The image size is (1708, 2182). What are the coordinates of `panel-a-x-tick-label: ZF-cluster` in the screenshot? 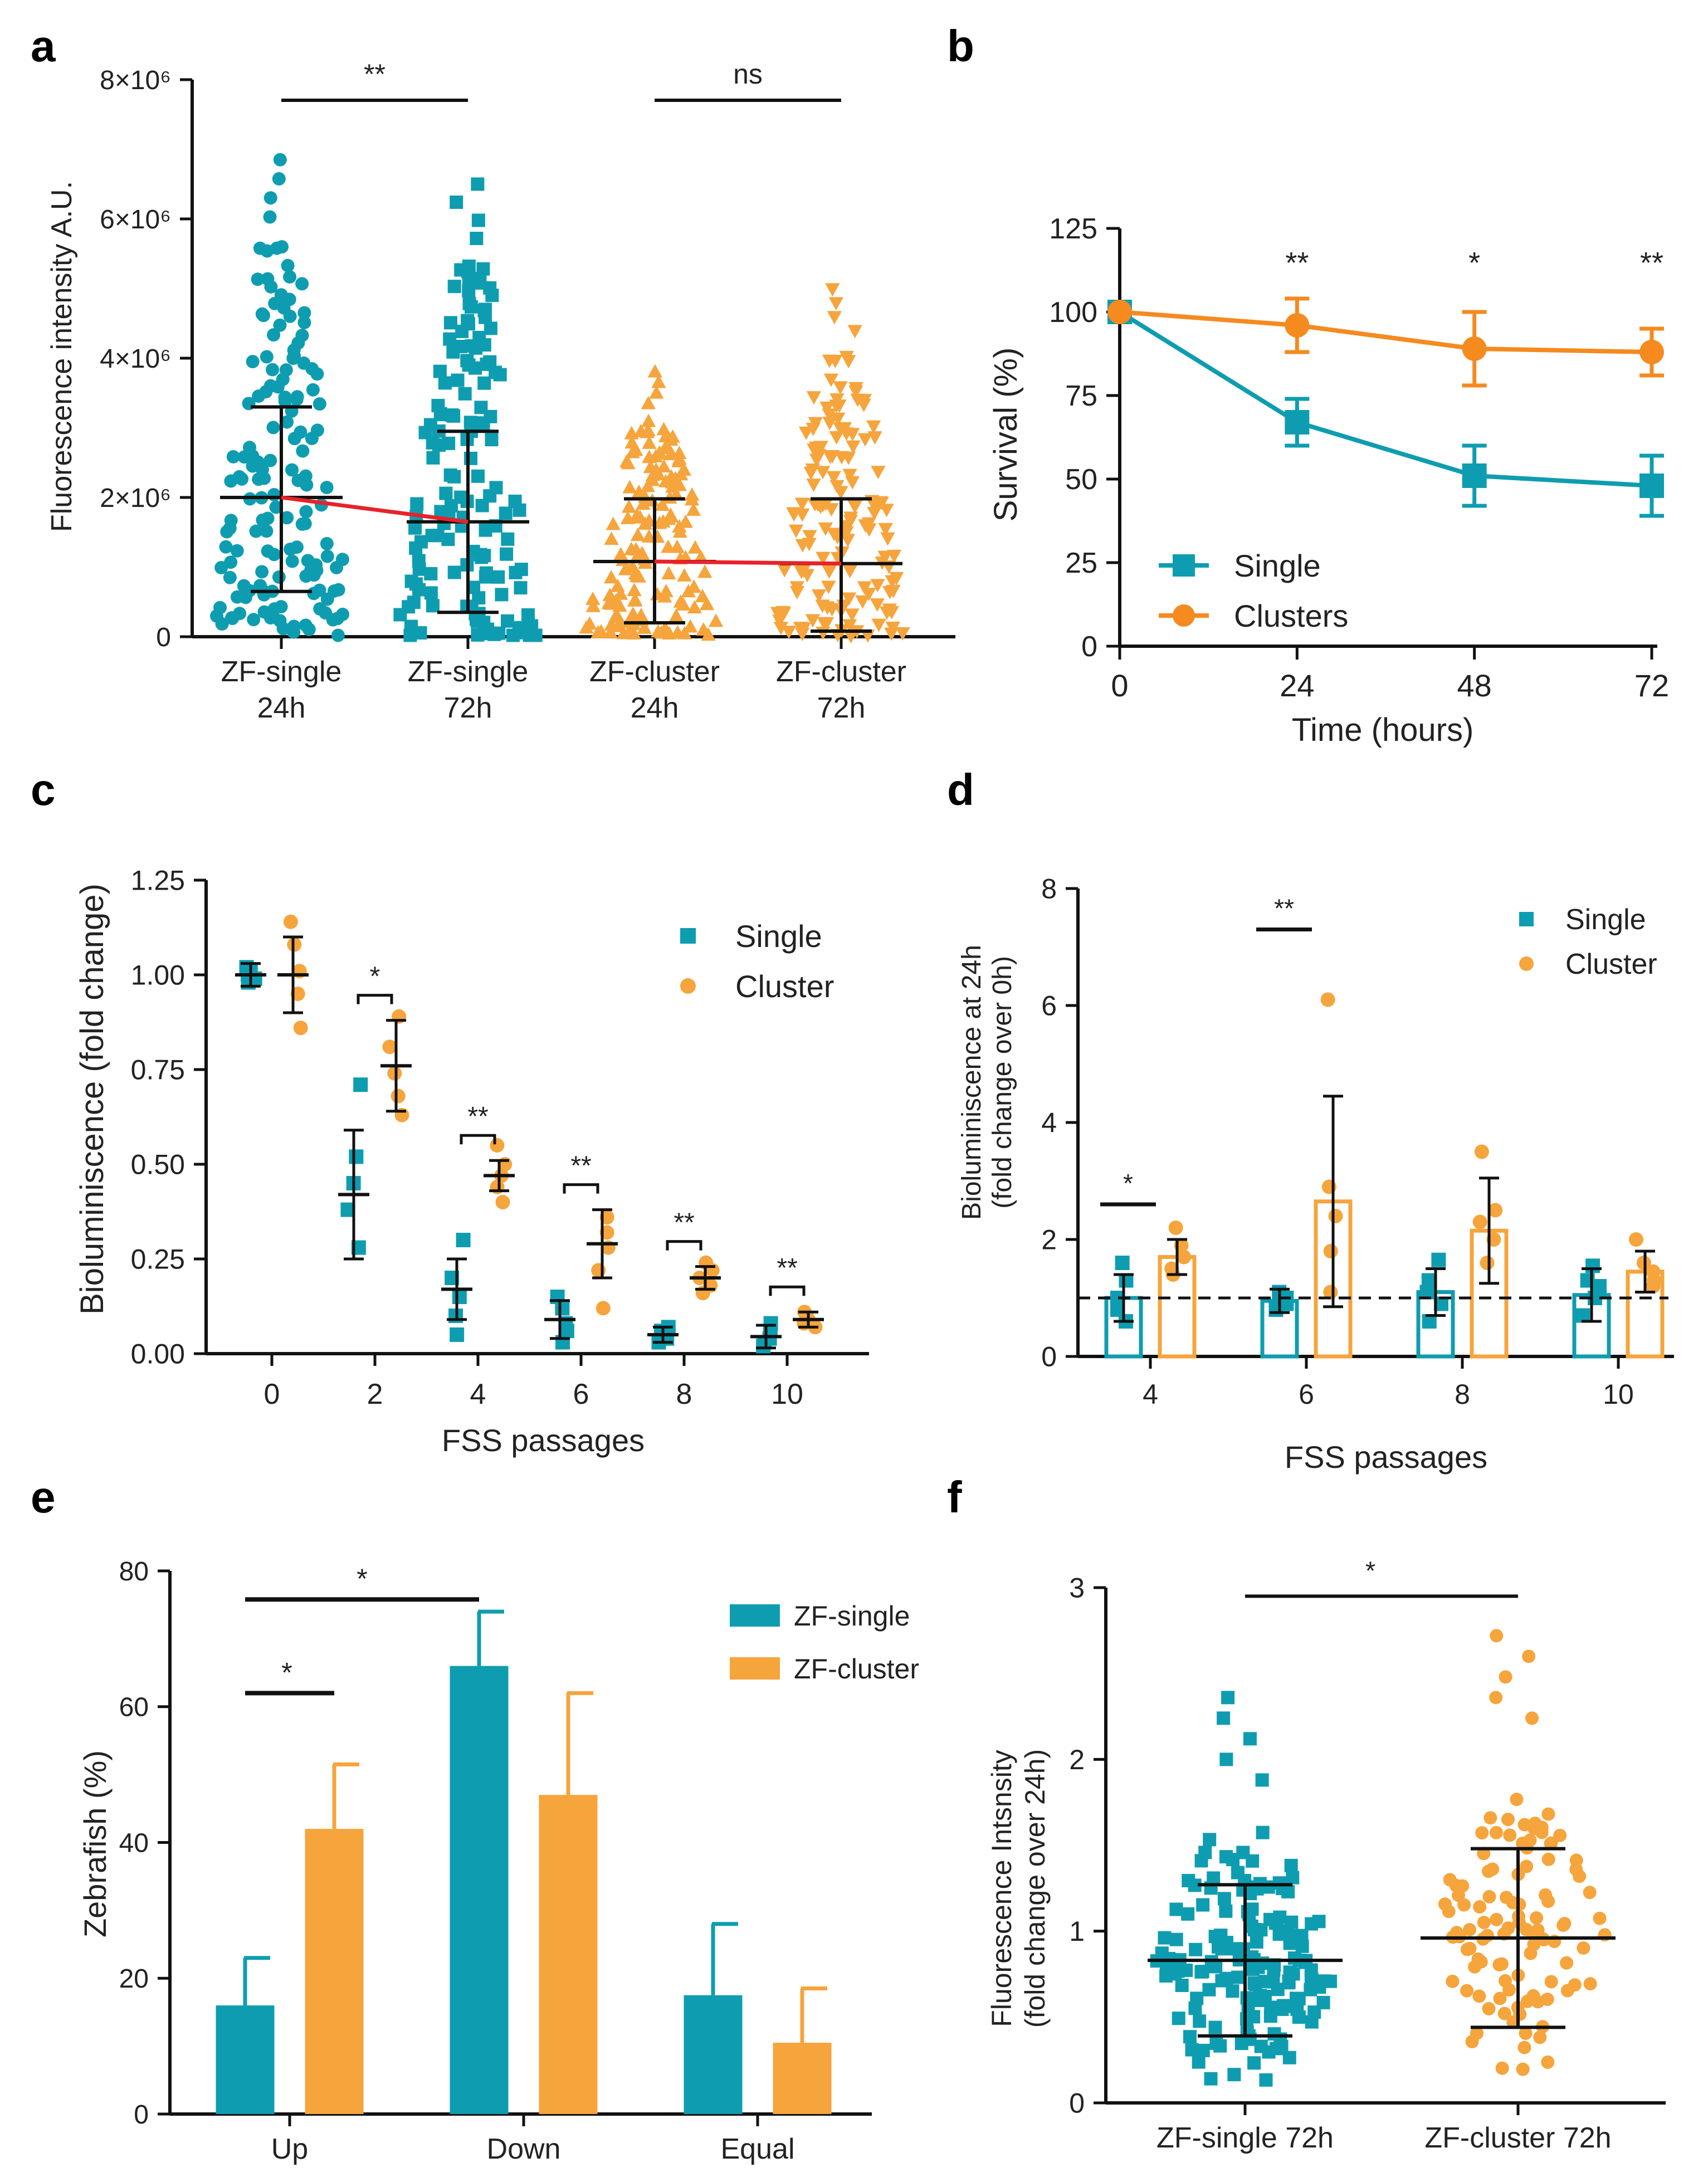 It's located at (654, 672).